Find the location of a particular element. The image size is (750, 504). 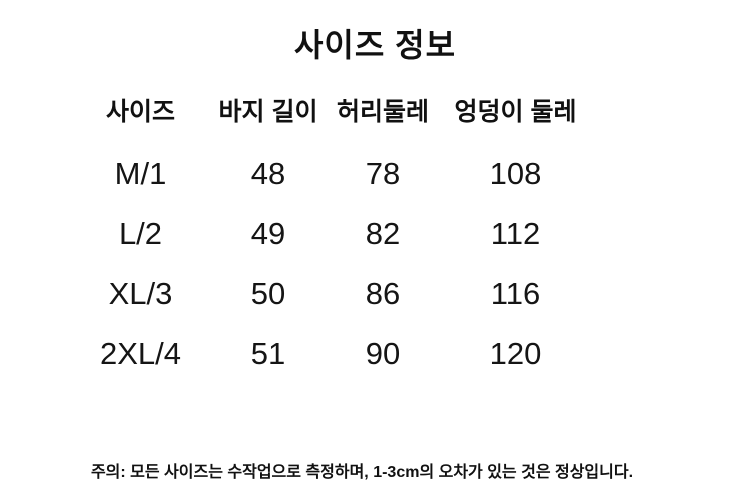

table-row: 2XL/4 51 90 120 is located at coordinates (414, 354).